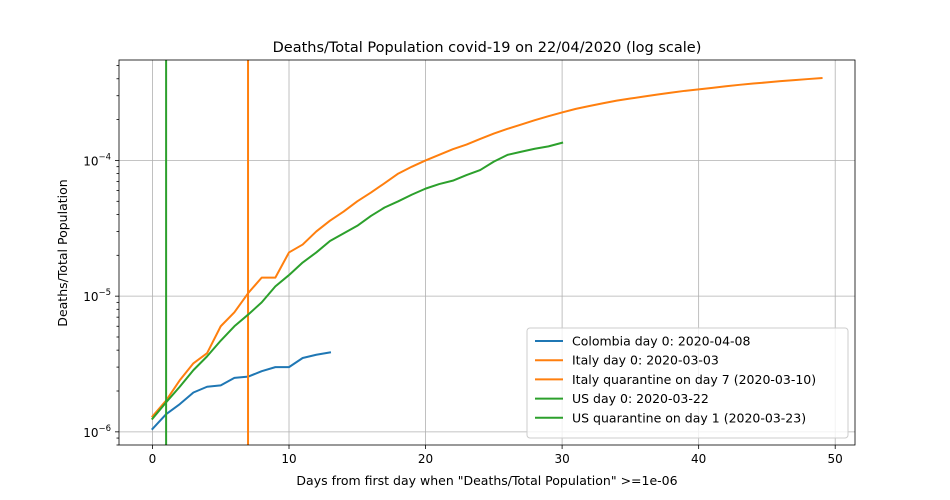 The image size is (950, 500). I want to click on y-tick-label: 10⁻⁴, so click(97, 160).